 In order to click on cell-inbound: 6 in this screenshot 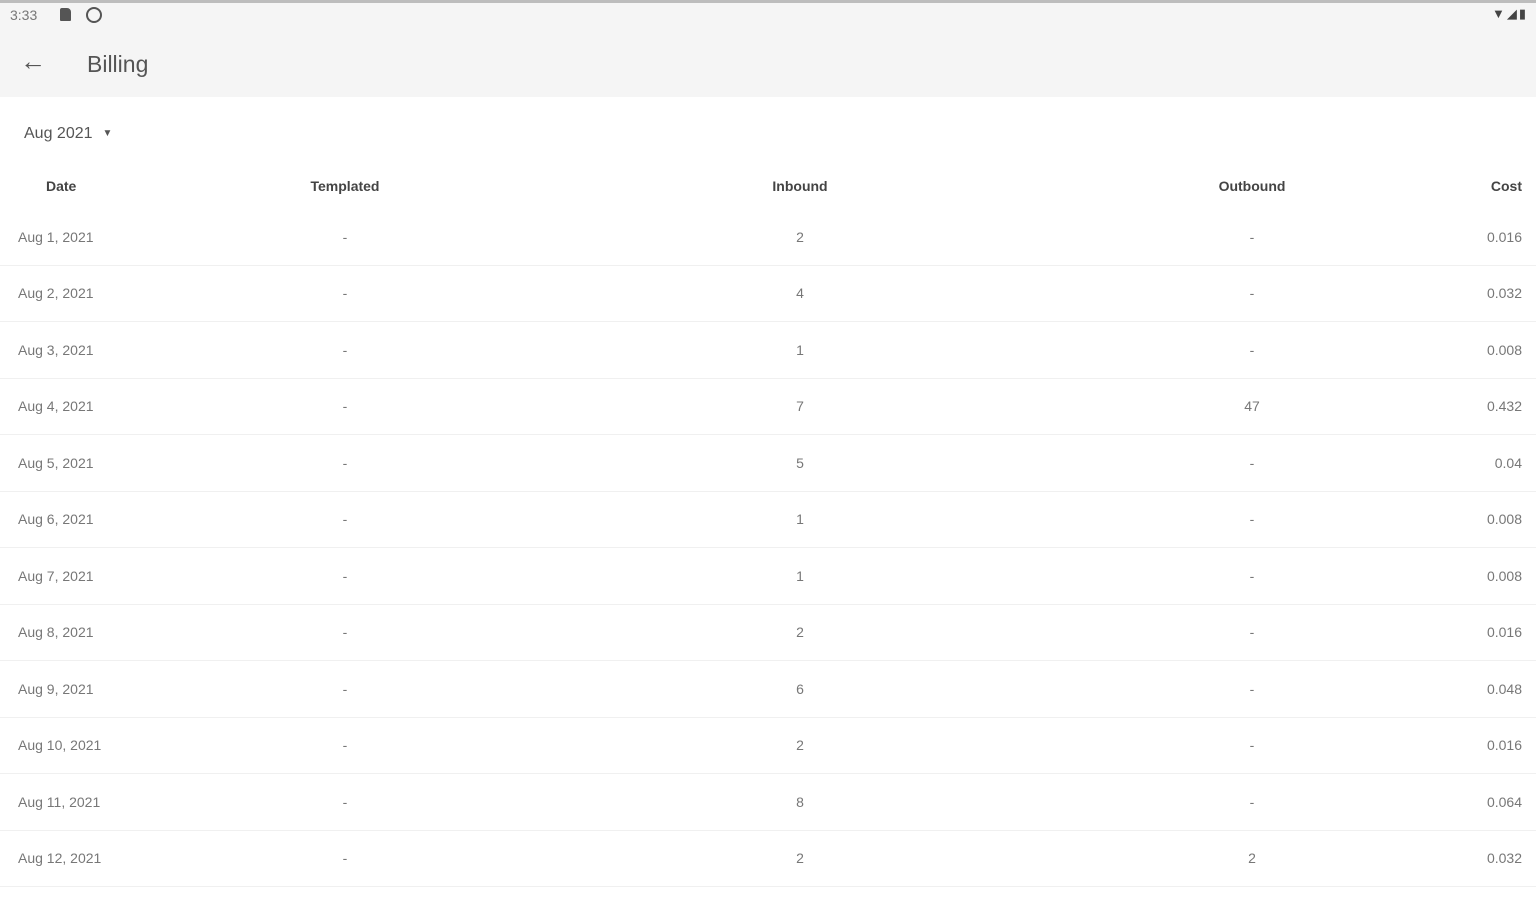, I will do `click(800, 688)`.